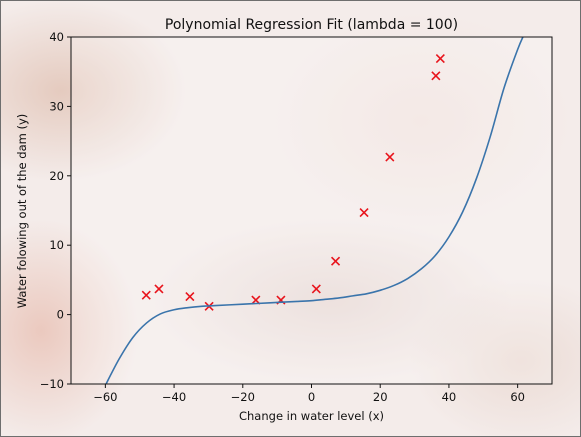 This screenshot has width=581, height=437. What do you see at coordinates (60, 315) in the screenshot?
I see `y-tick-label: 0` at bounding box center [60, 315].